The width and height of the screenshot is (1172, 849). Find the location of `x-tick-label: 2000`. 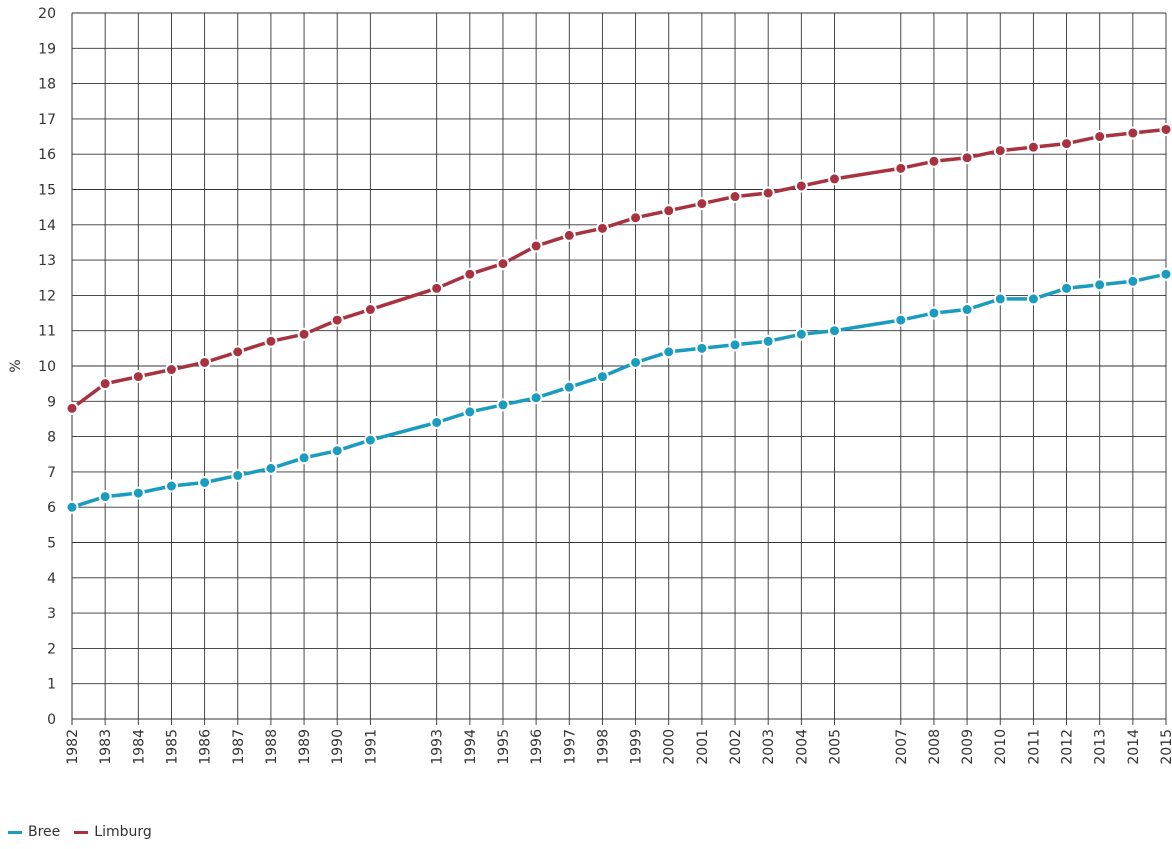

x-tick-label: 2000 is located at coordinates (670, 747).